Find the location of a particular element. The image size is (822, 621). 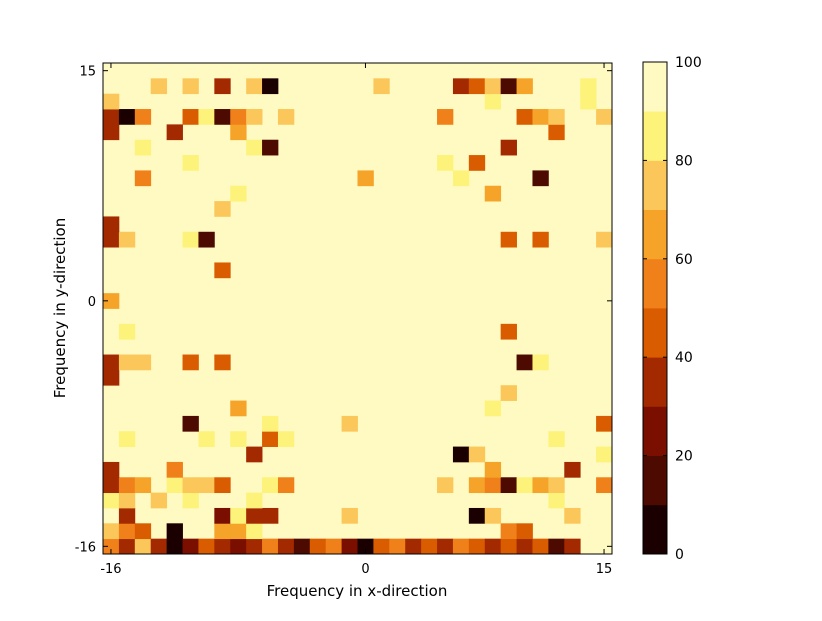

colorbar-frame is located at coordinates (655, 308).